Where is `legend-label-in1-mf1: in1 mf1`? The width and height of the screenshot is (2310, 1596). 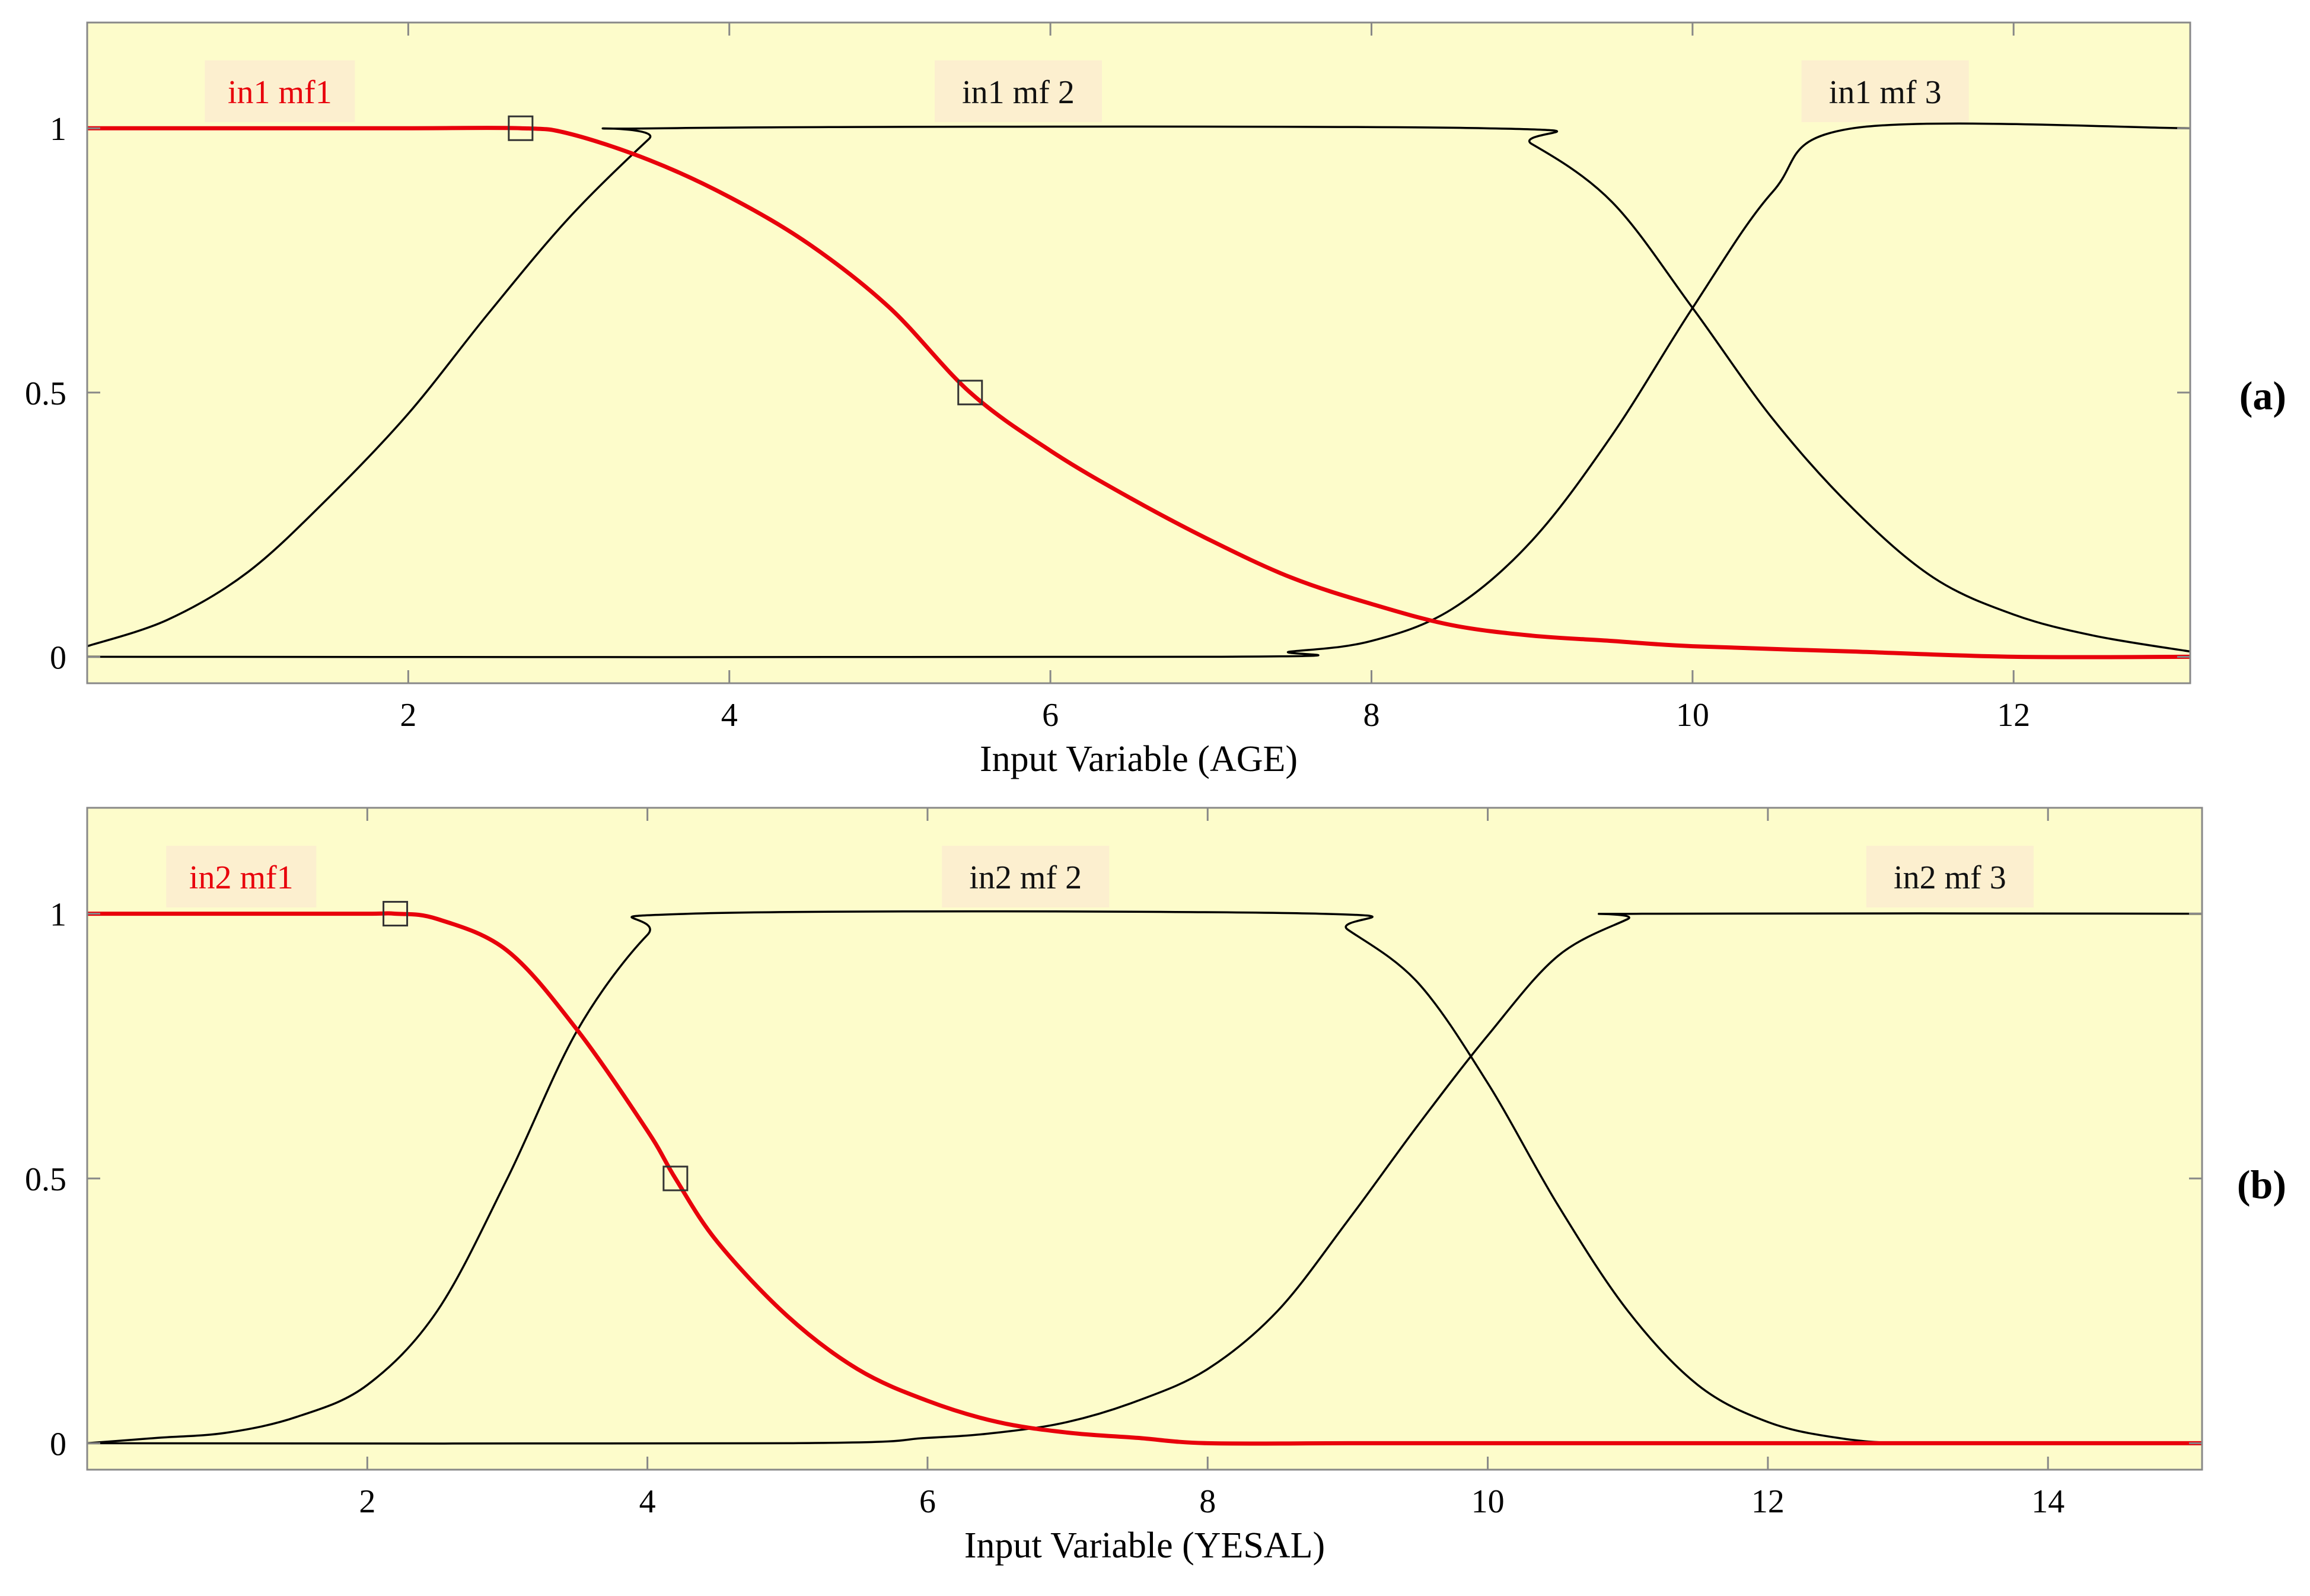 legend-label-in1-mf1: in1 mf1 is located at coordinates (280, 93).